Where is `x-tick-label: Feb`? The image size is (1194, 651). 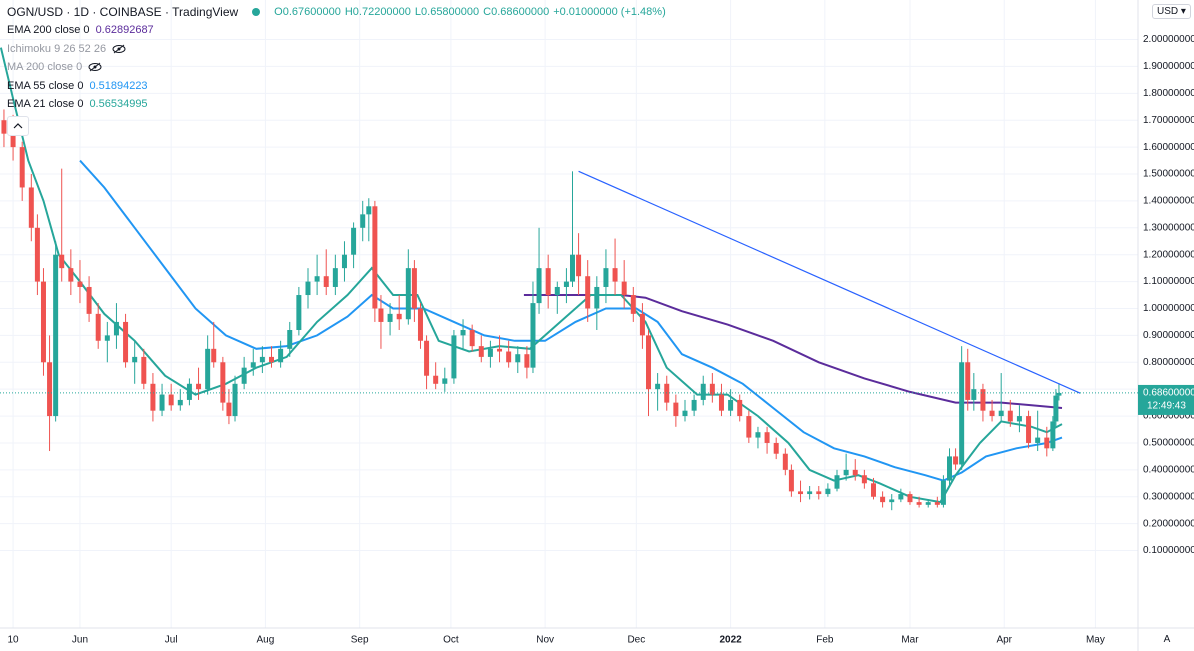 x-tick-label: Feb is located at coordinates (825, 640).